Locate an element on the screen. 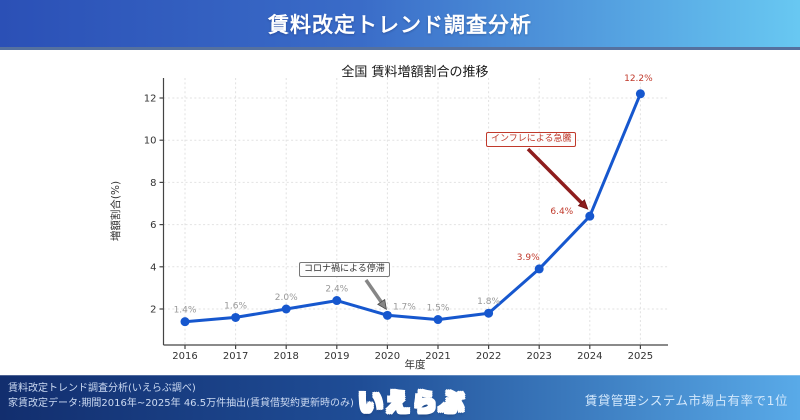 This screenshot has width=800, height=420. point-label-2024: 6.4% is located at coordinates (561, 212).